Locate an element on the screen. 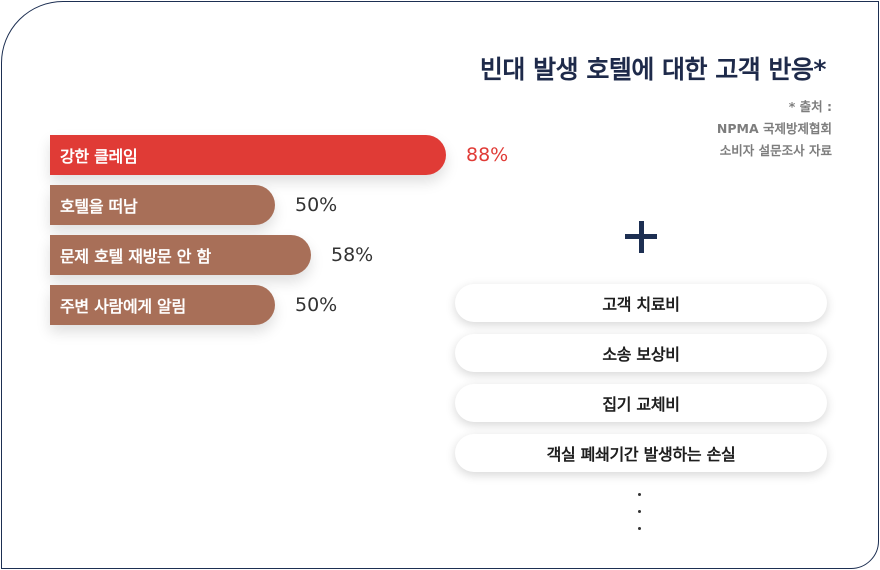 The image size is (880, 570). cost-item-closure-loss: 객실 폐쇄기간 발생하는 손실 is located at coordinates (641, 453).